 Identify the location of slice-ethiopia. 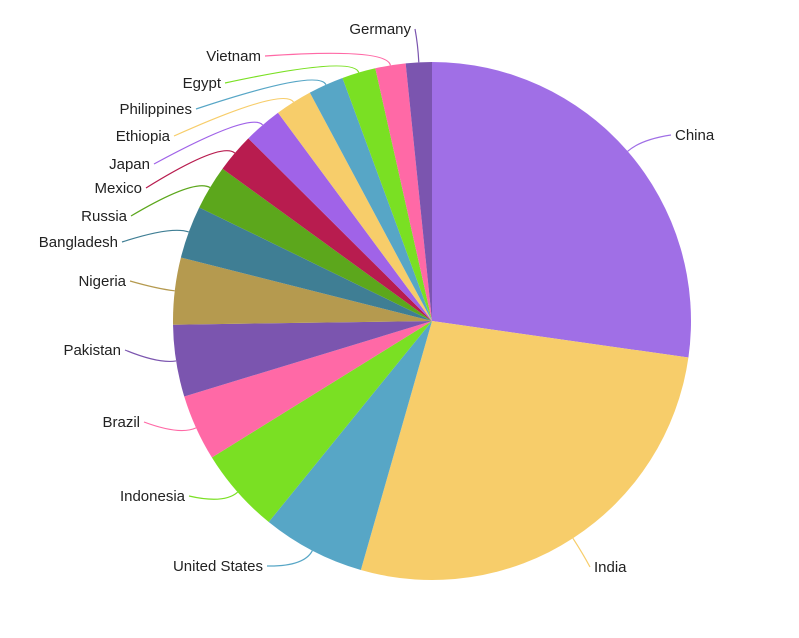
(355, 207).